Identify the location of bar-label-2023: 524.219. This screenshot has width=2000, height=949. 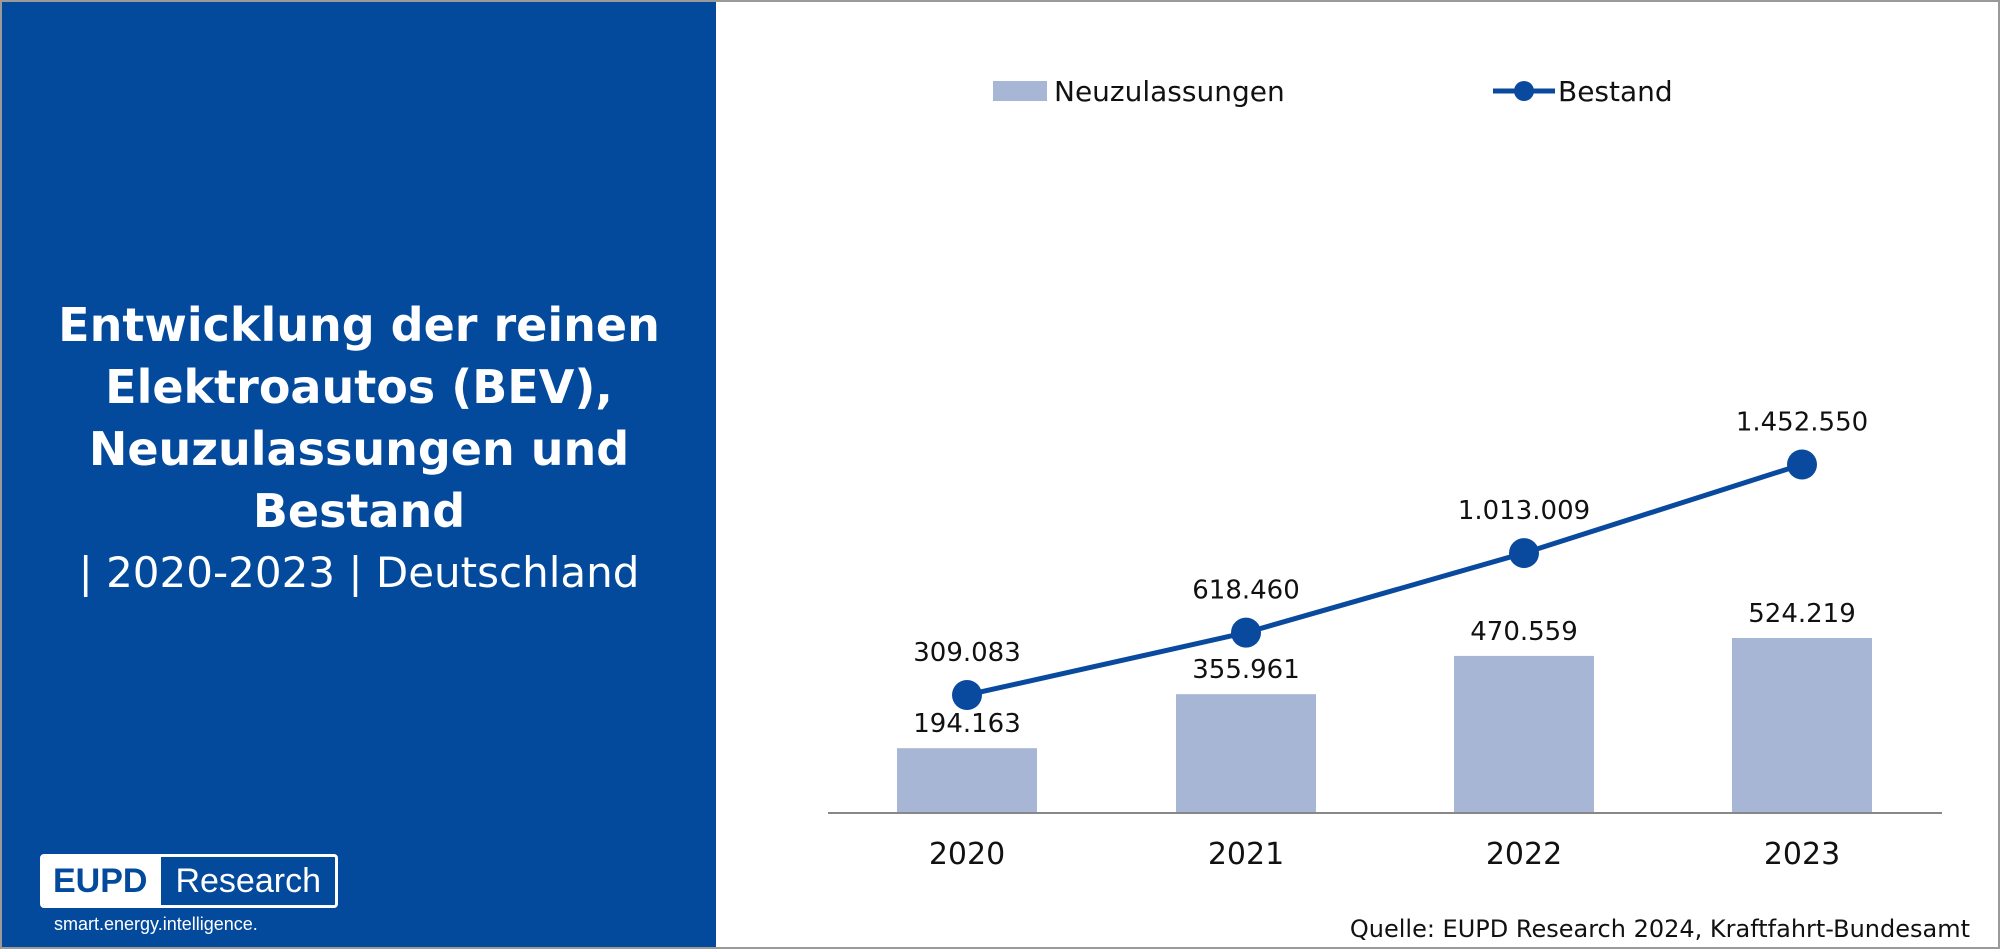
(1802, 614).